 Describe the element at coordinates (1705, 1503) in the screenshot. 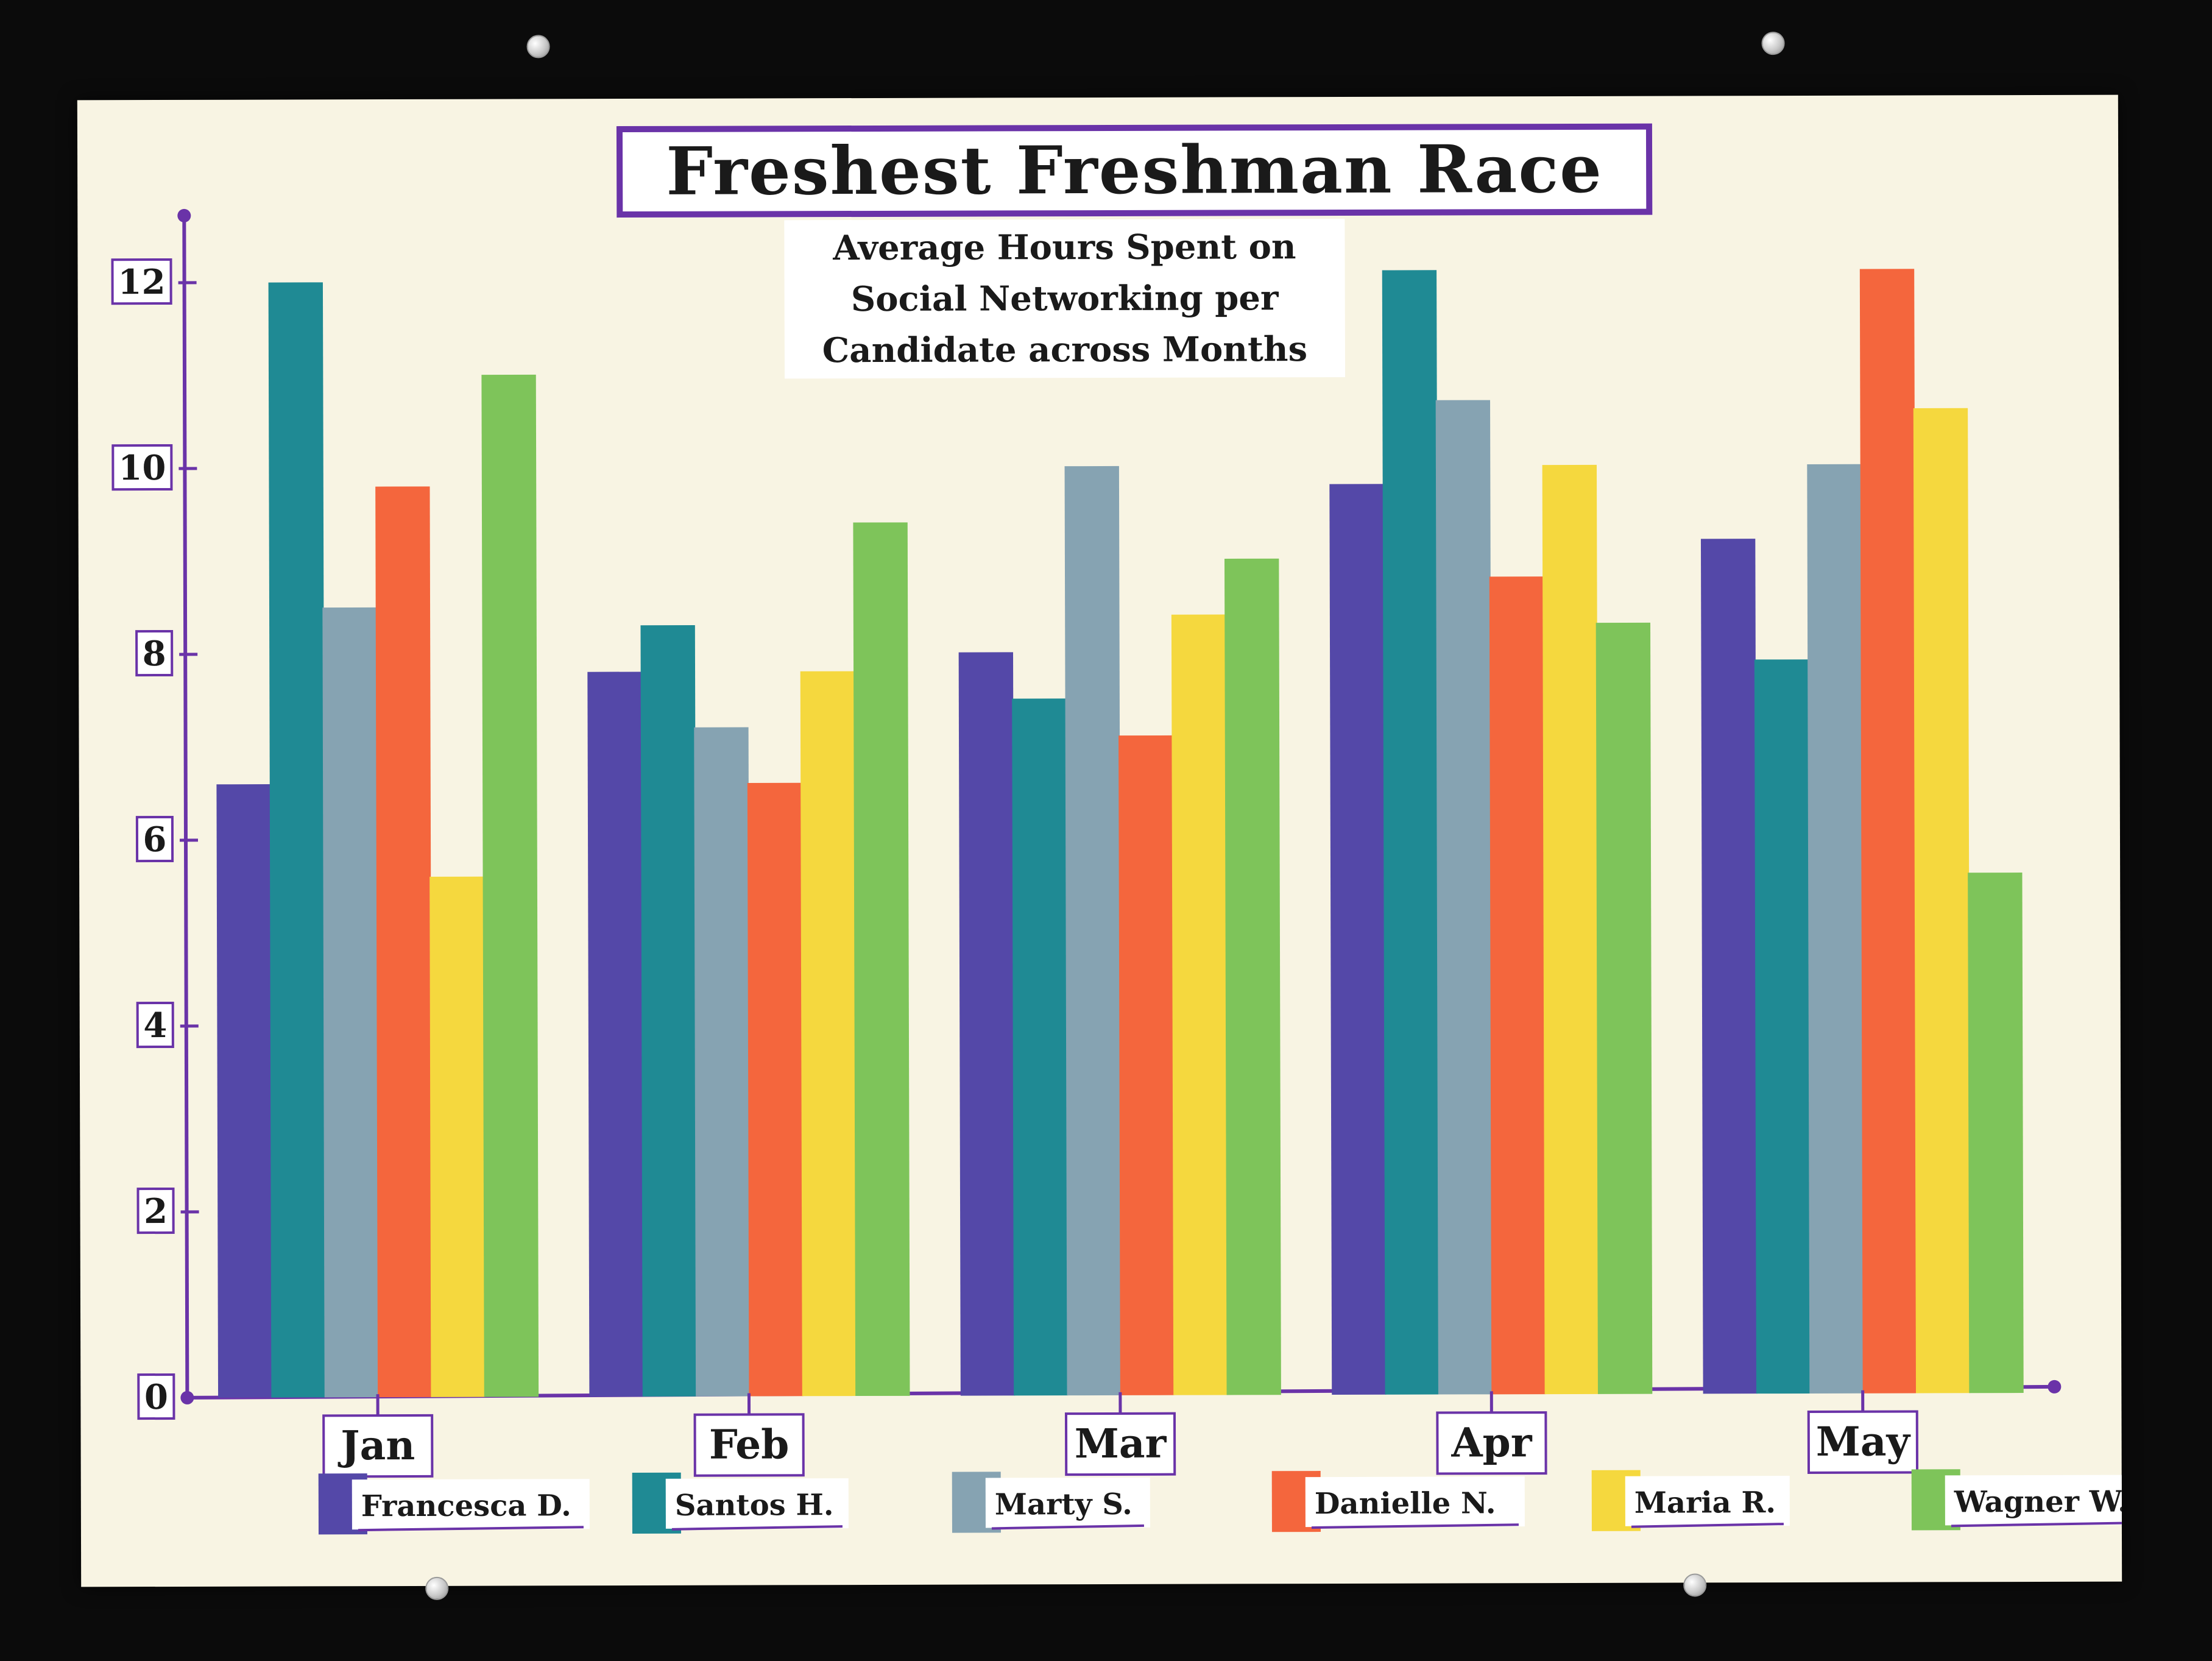

I see `legend-label: Maria R.` at that location.